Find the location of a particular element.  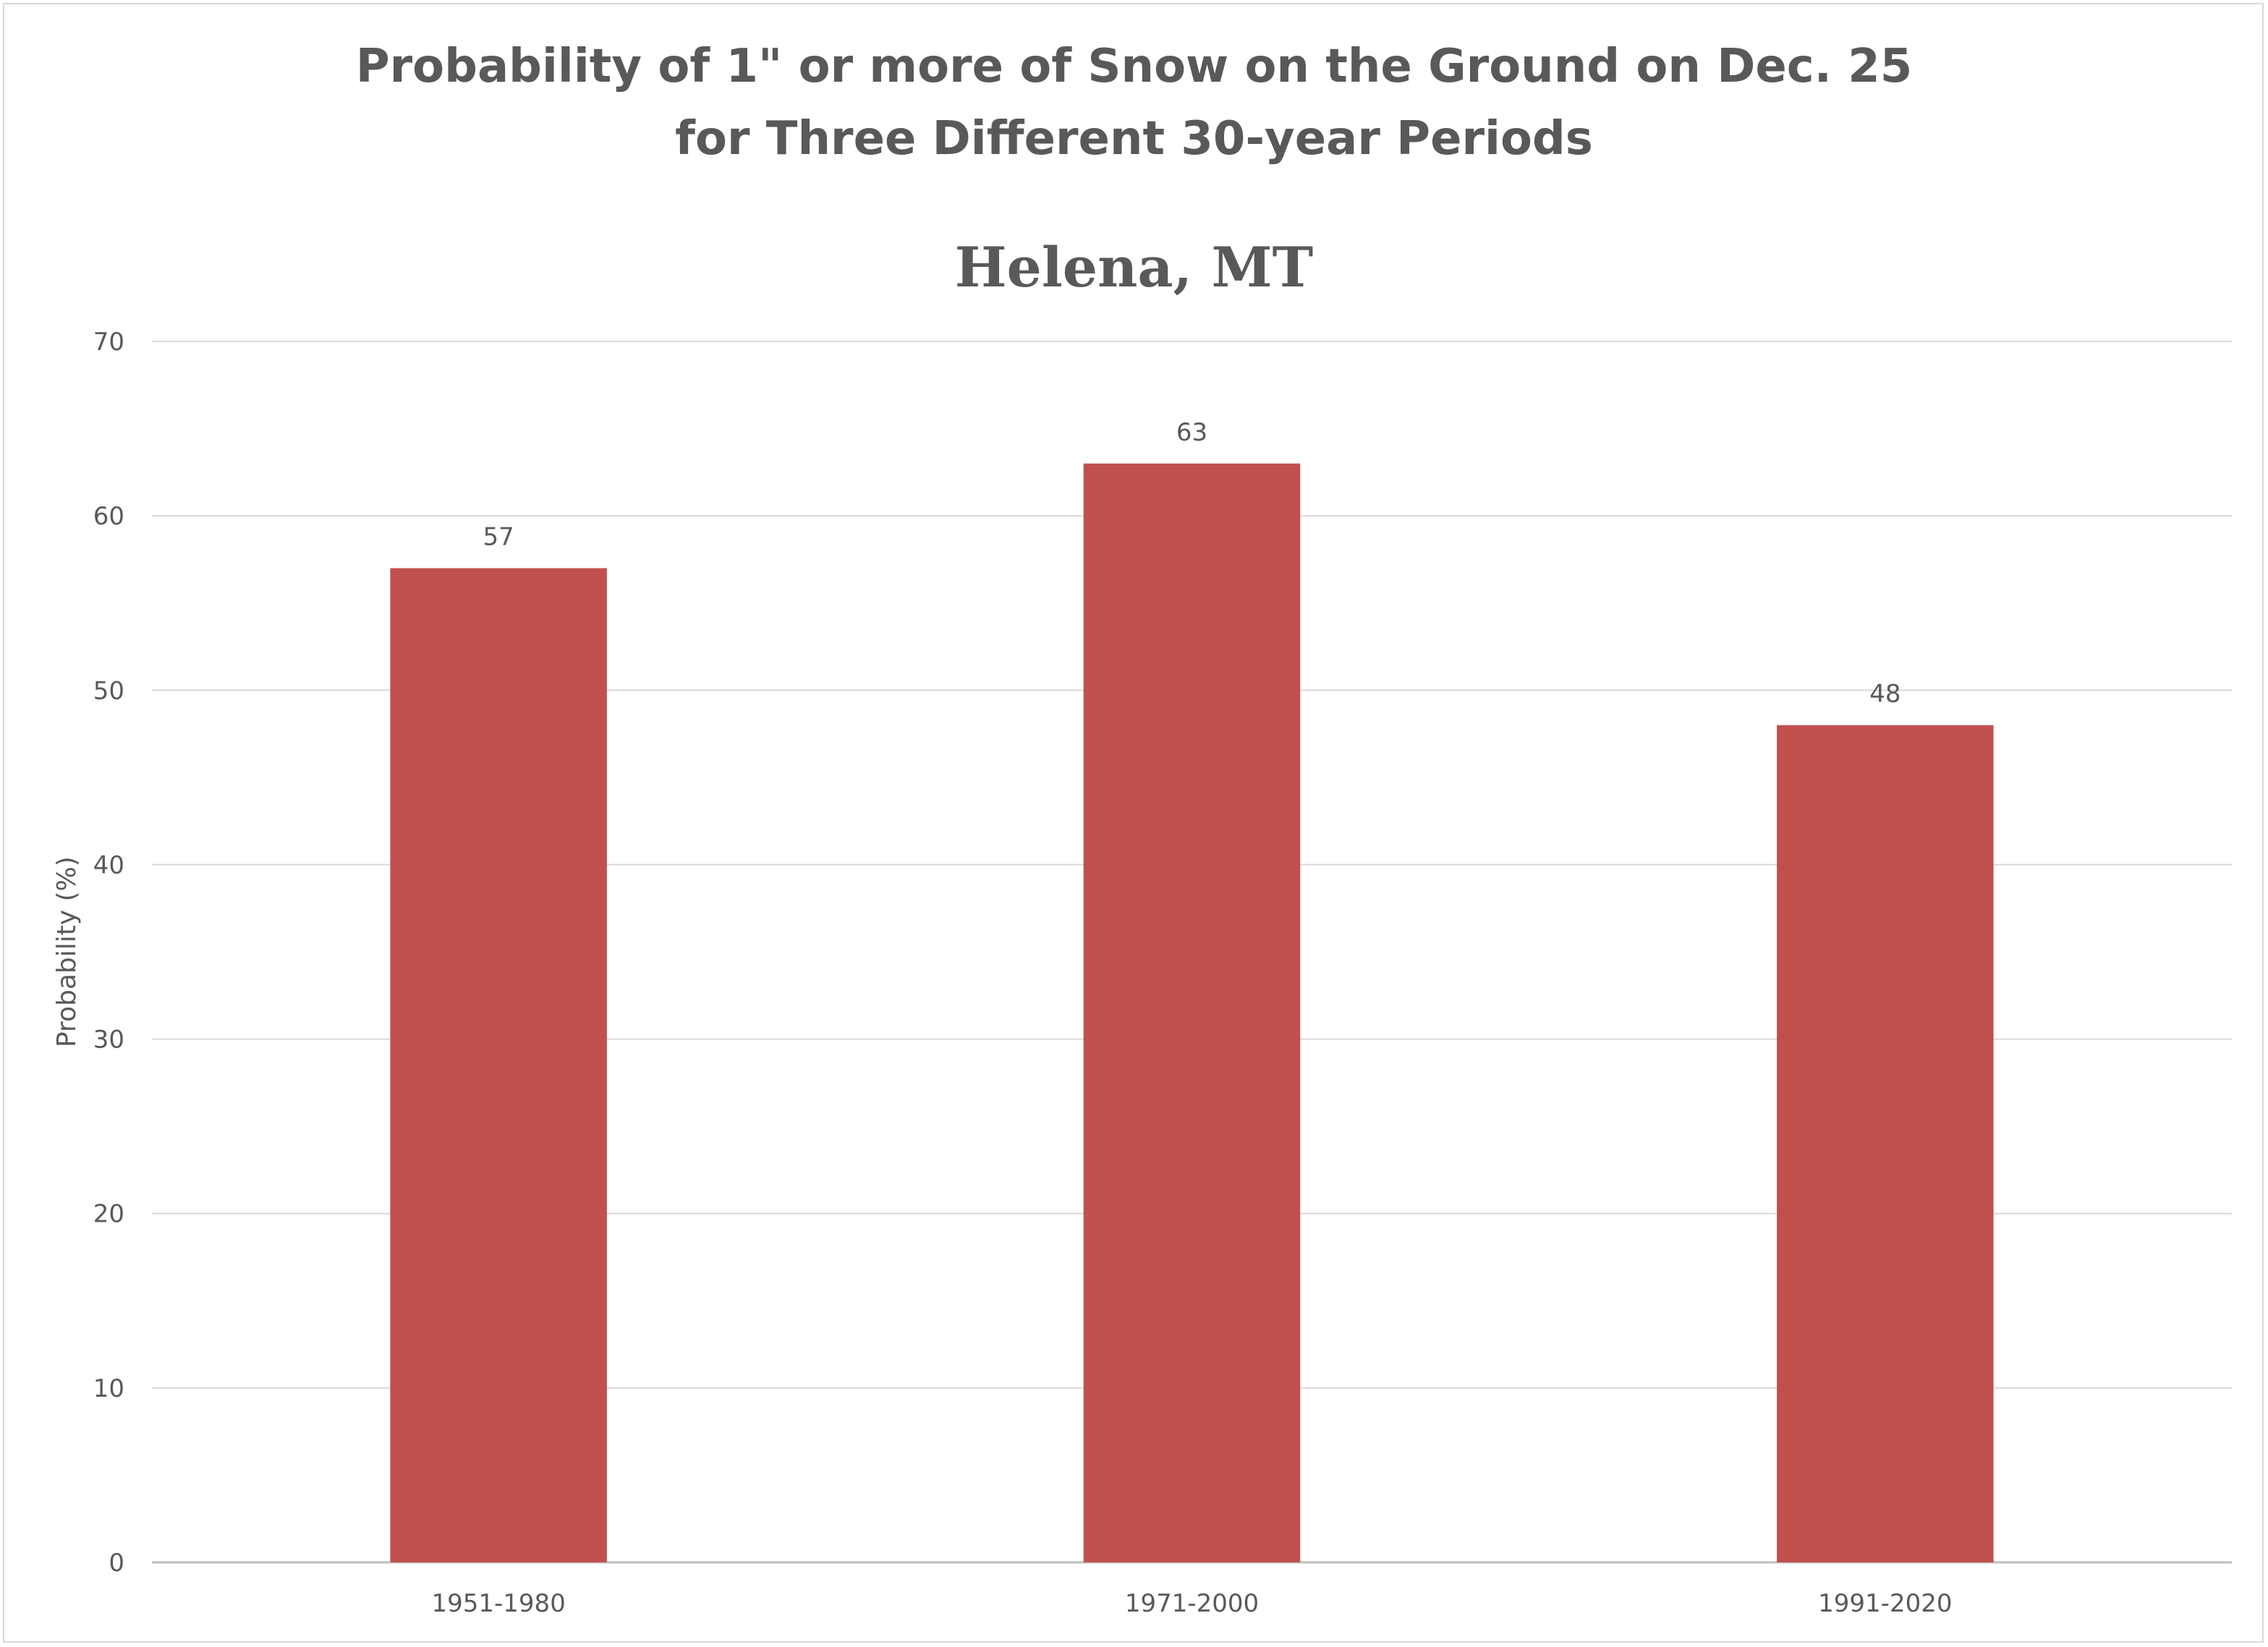

y-axis-title: Probability (%) is located at coordinates (67, 951).